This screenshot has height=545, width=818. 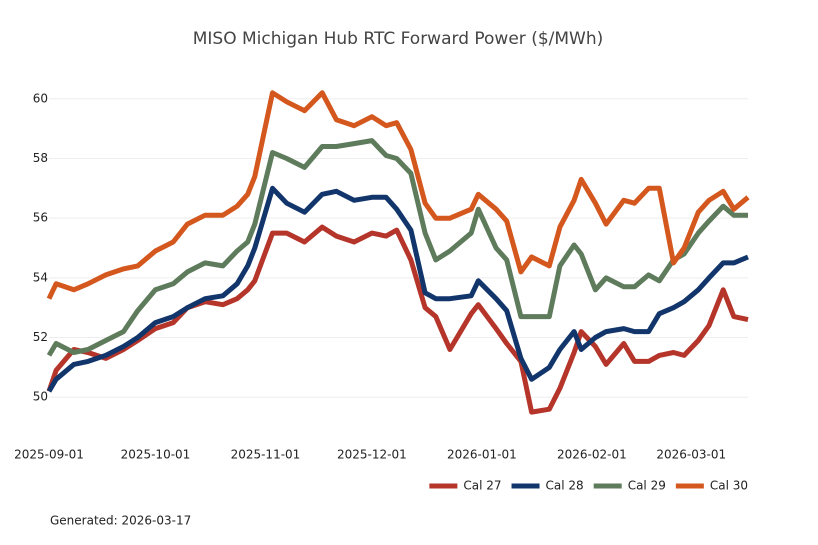 What do you see at coordinates (40, 98) in the screenshot?
I see `y-tick-label: 60` at bounding box center [40, 98].